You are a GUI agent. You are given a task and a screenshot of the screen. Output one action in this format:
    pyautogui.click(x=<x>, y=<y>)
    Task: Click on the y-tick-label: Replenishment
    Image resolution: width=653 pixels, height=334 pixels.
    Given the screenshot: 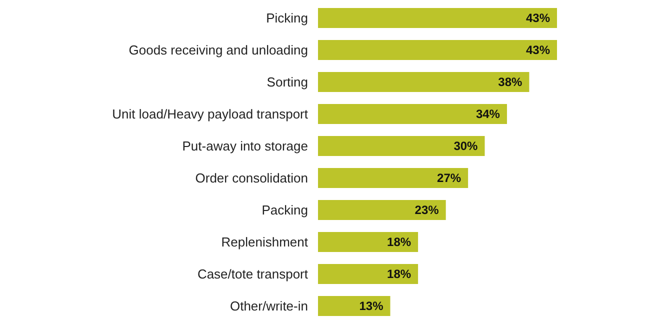 What is the action you would take?
    pyautogui.click(x=264, y=242)
    